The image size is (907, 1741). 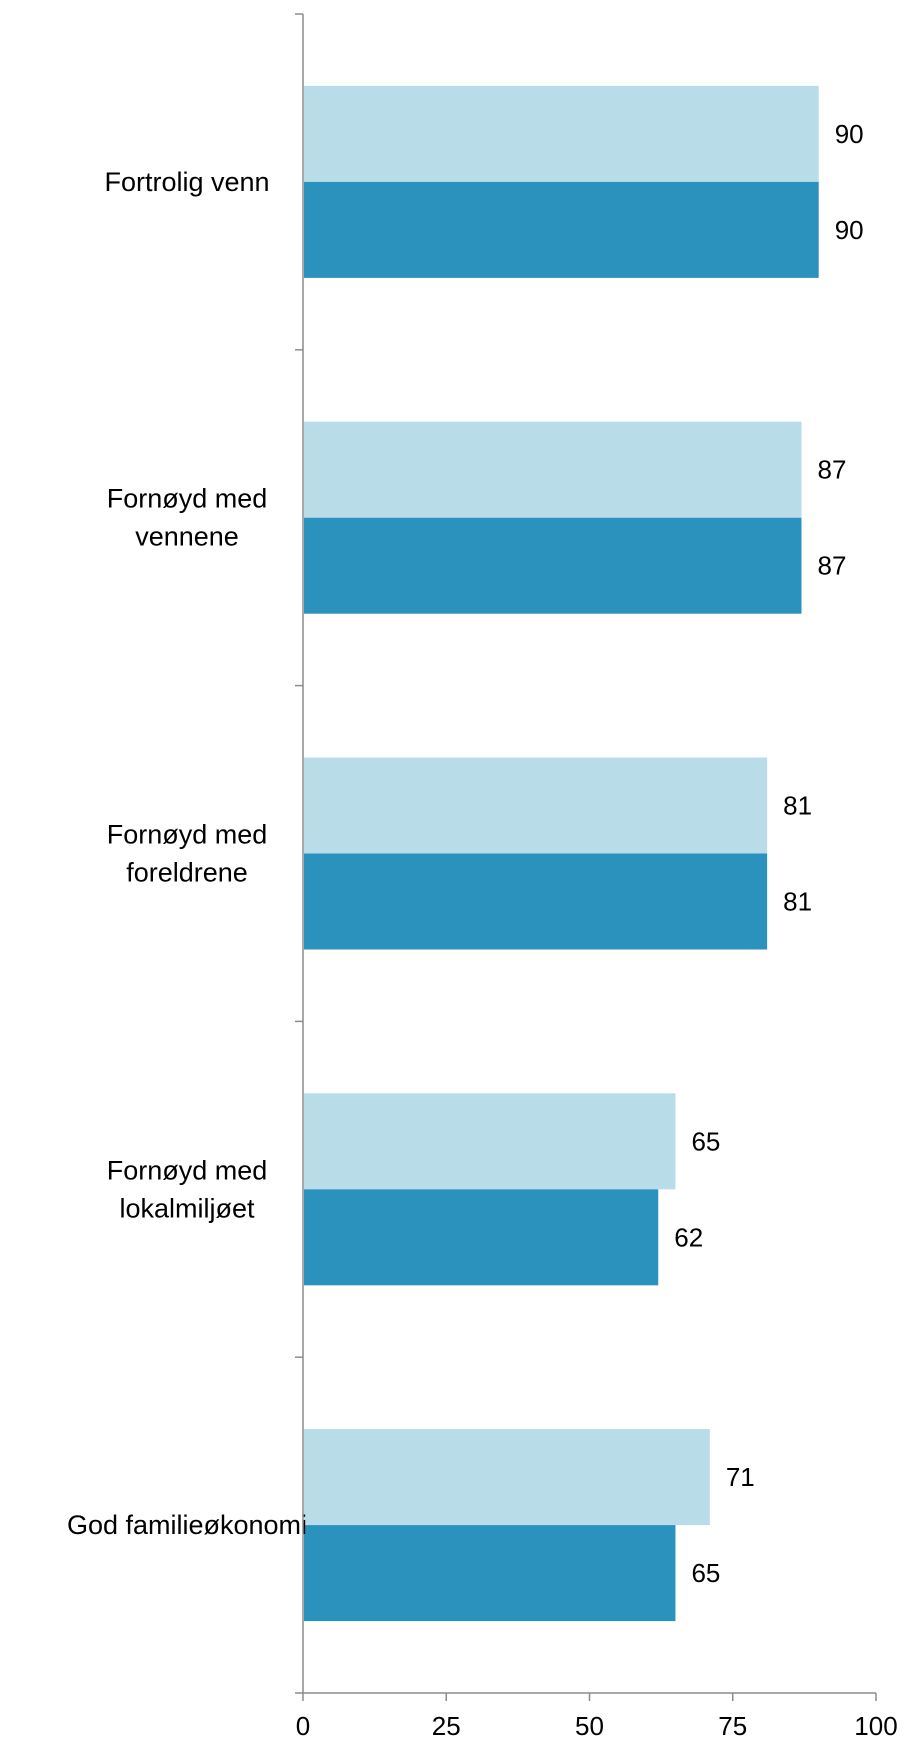 I want to click on data-label-2-3: 81, so click(x=797, y=902).